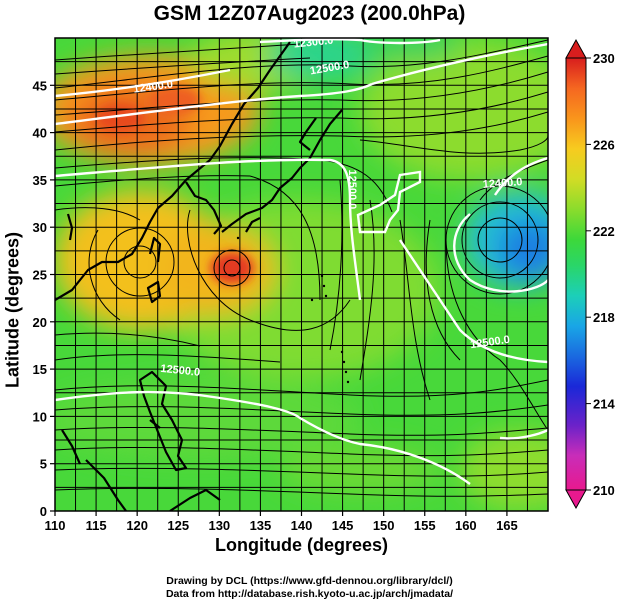 This screenshot has width=619, height=605. What do you see at coordinates (507, 525) in the screenshot?
I see `x-tick-label: 165` at bounding box center [507, 525].